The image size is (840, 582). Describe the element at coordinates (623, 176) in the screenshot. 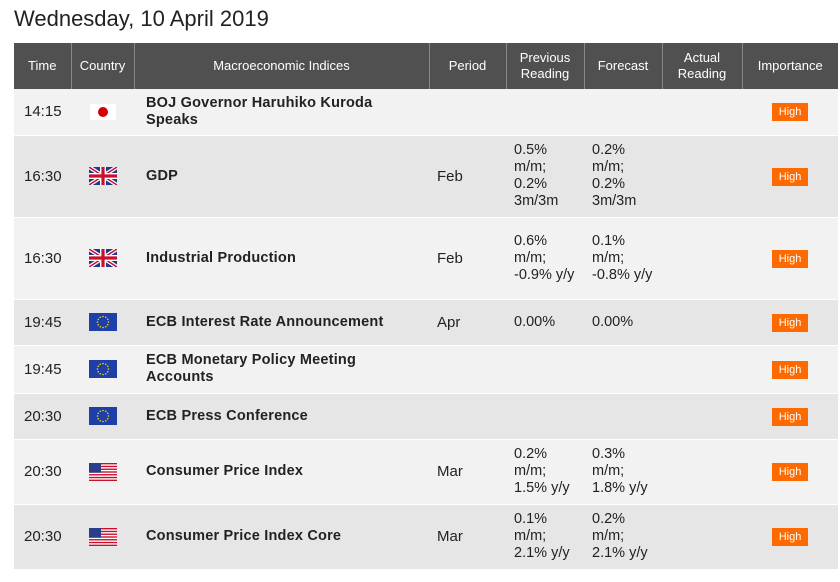

I see `event-forecast: 0.2% m/m; 0.2% 3m/3m` at that location.